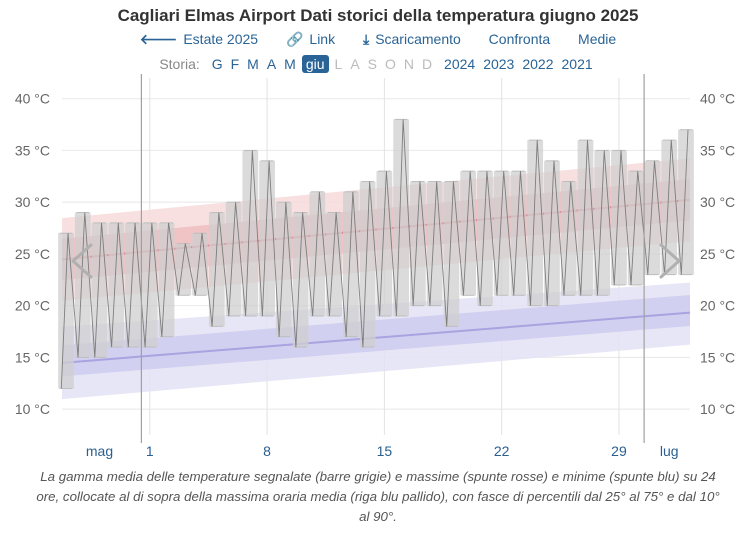 Image resolution: width=756 pixels, height=536 pixels. What do you see at coordinates (32, 202) in the screenshot?
I see `y-tick-label-left: 30 °C` at bounding box center [32, 202].